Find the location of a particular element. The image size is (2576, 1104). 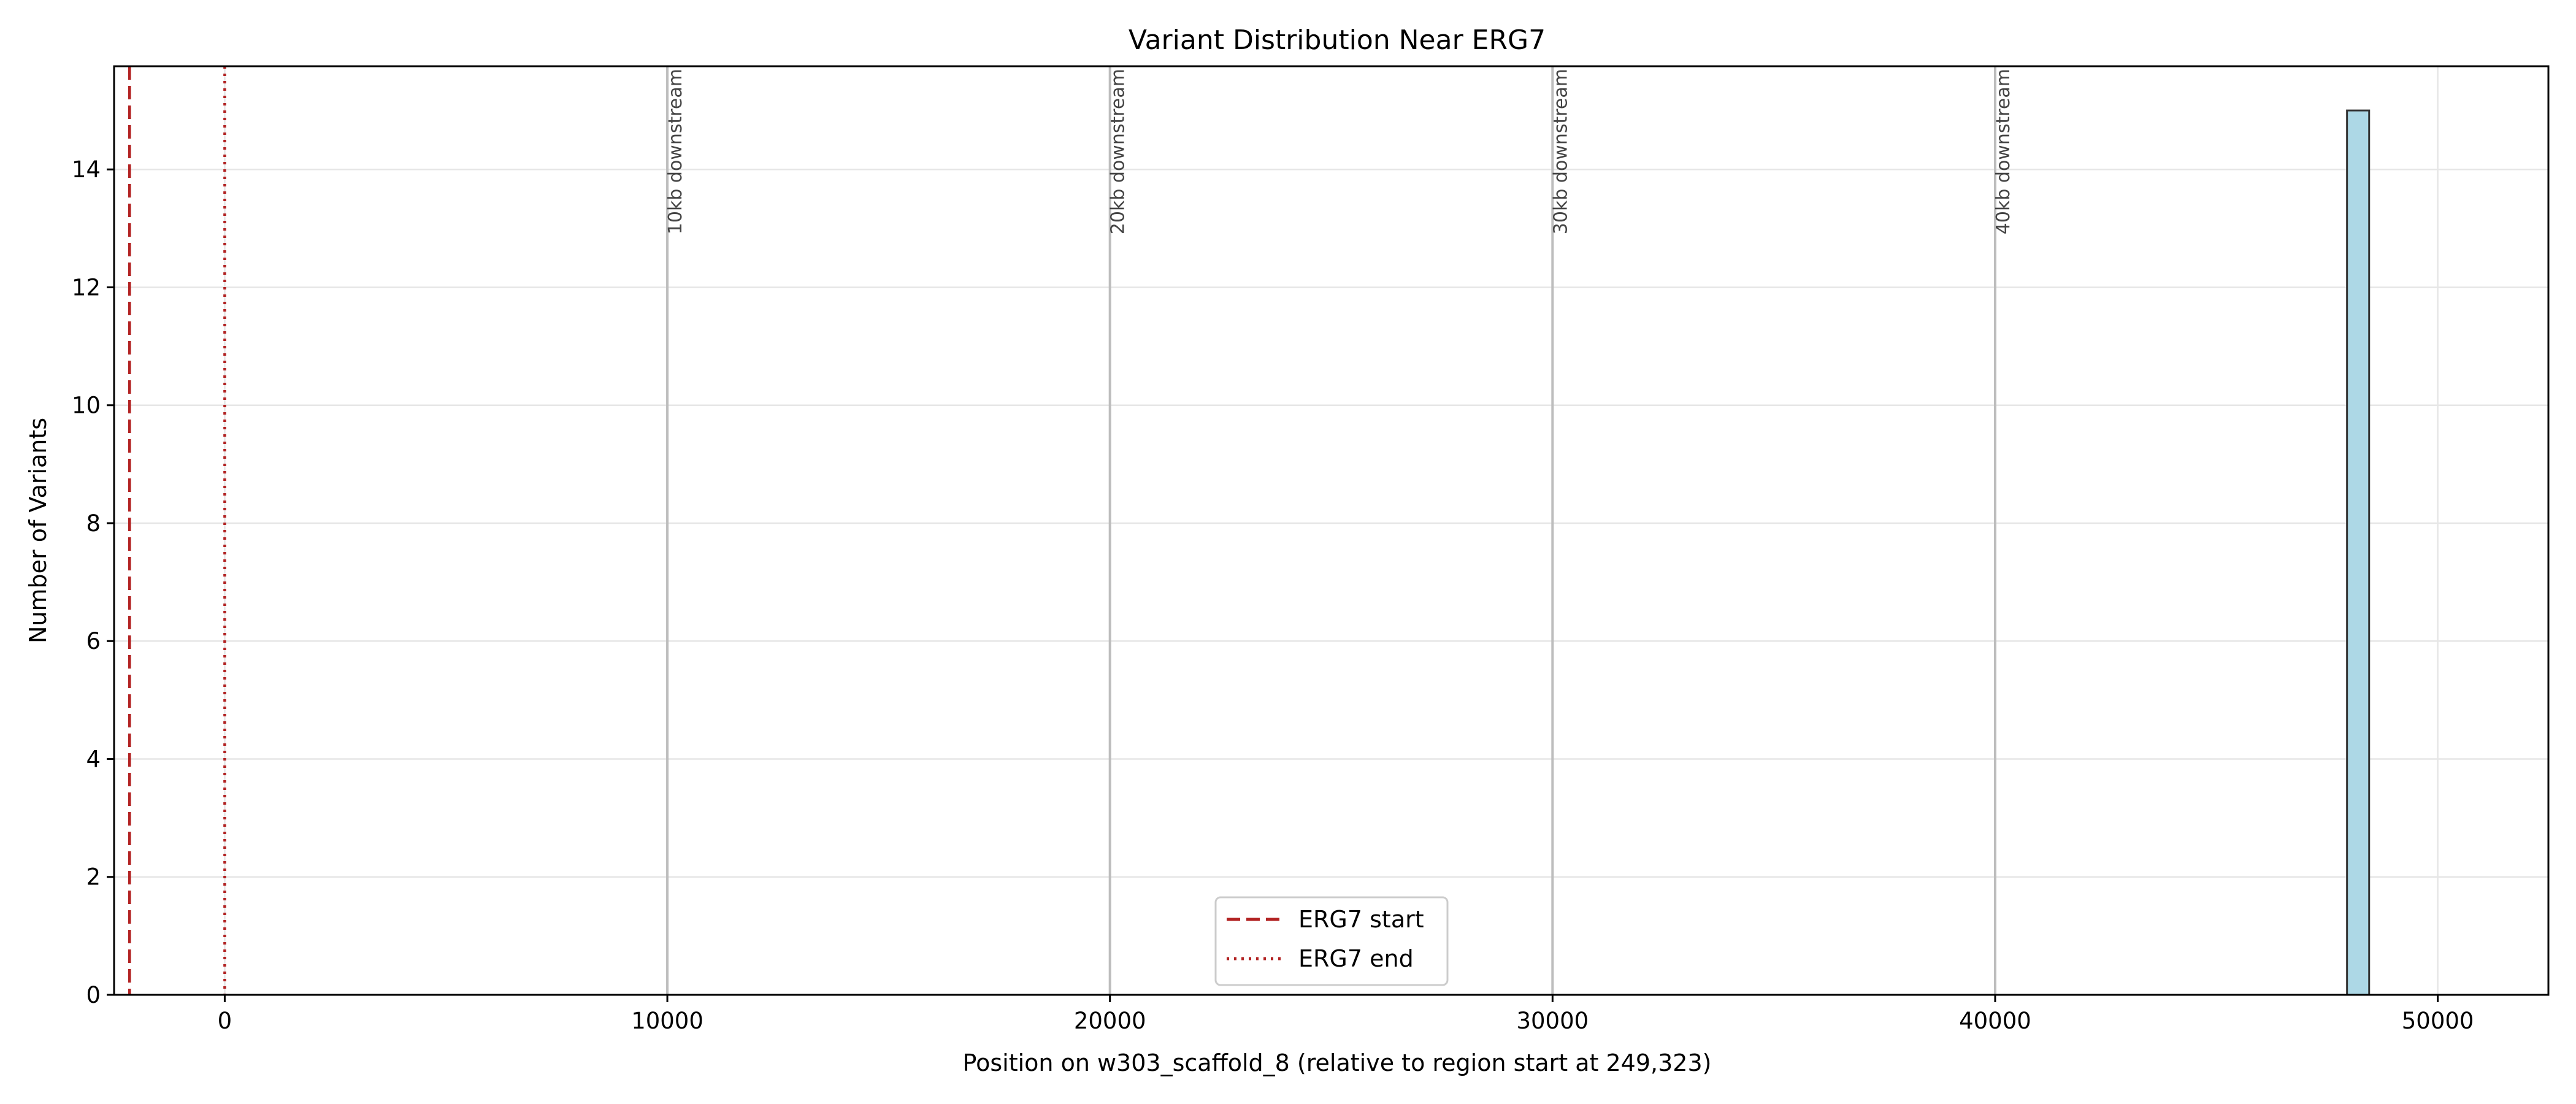

y-tick-label: 6 is located at coordinates (93, 641).